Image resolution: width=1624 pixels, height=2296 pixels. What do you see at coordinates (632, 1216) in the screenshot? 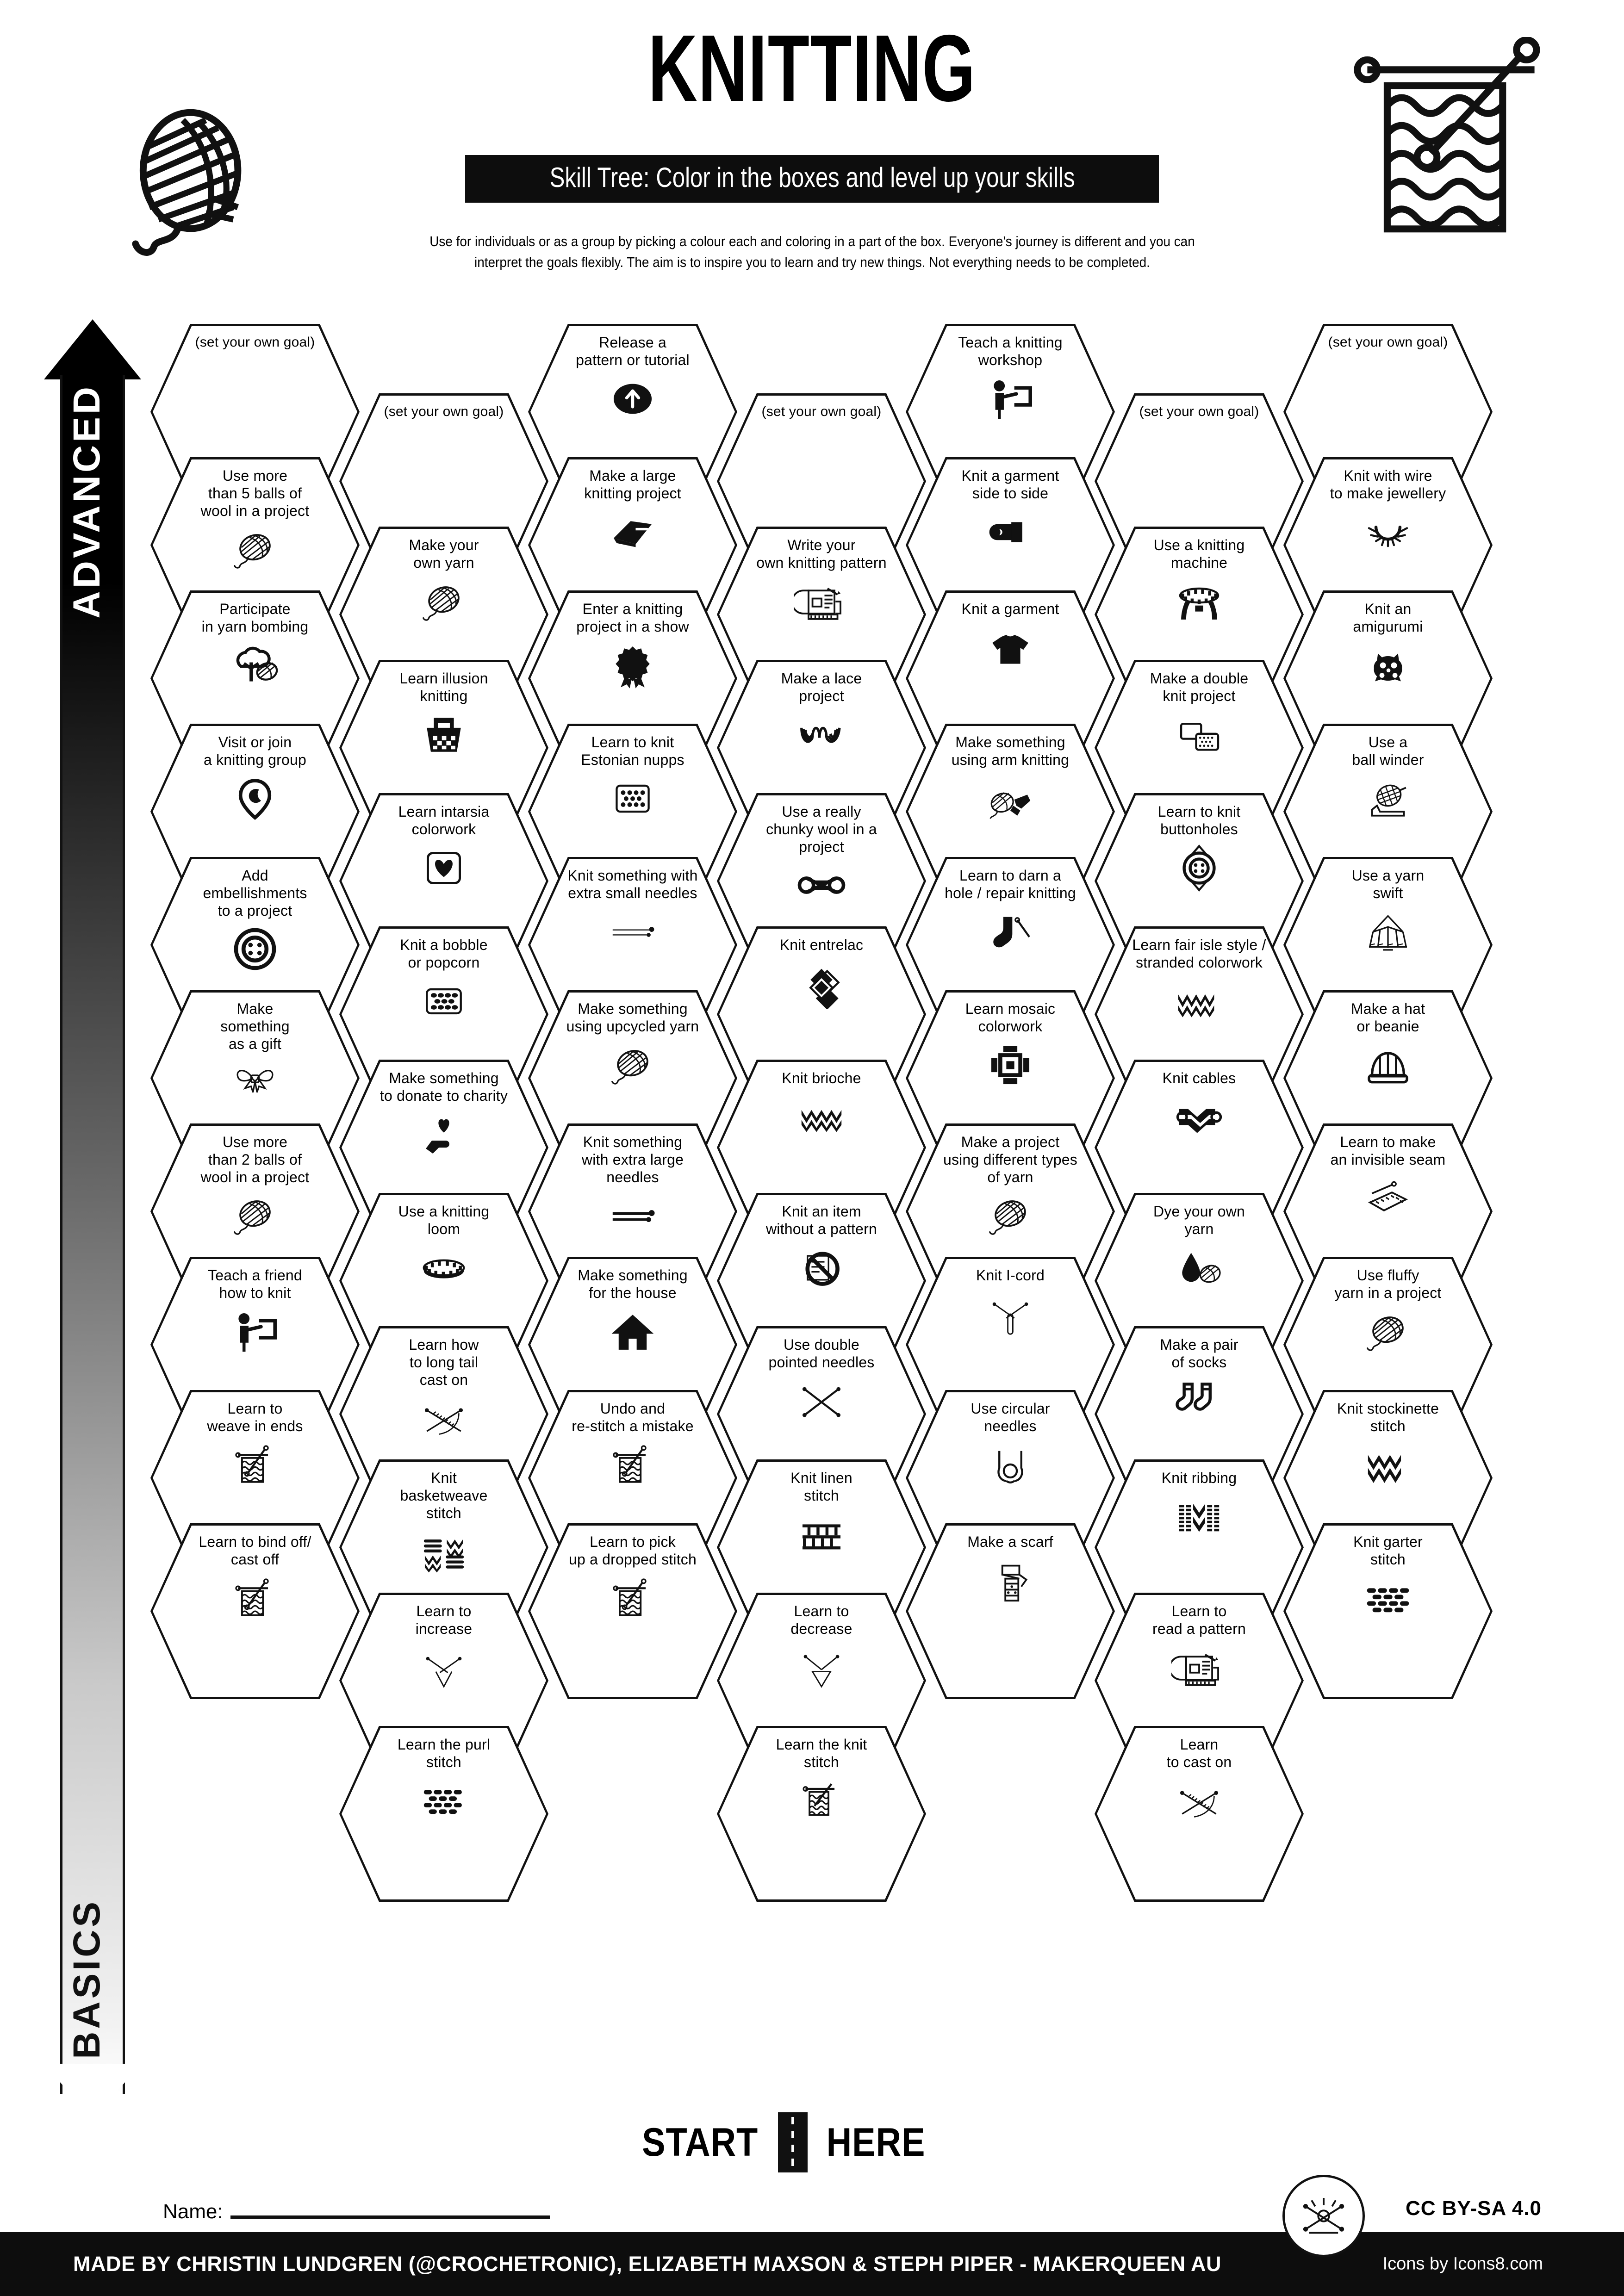
I see `large-needles-icon` at bounding box center [632, 1216].